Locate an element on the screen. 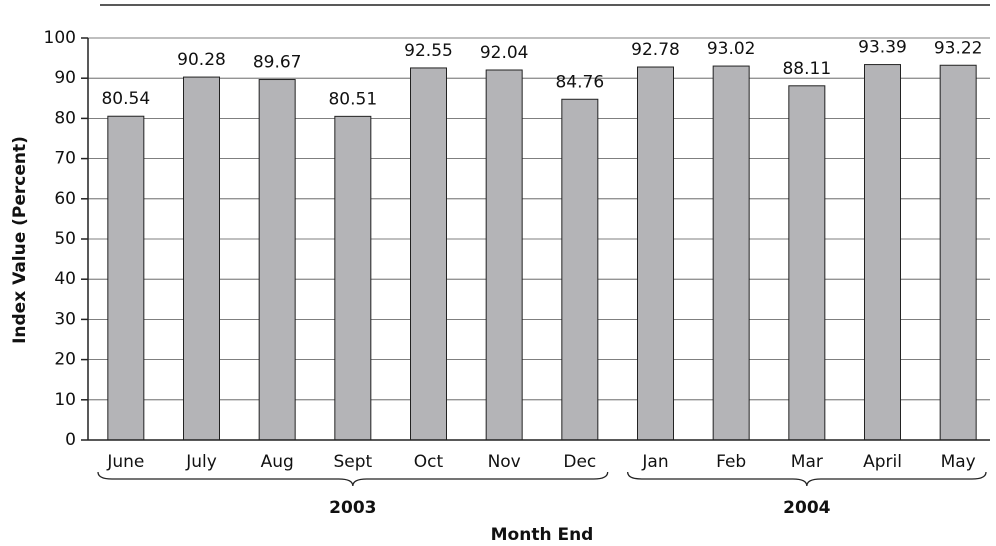  y-tick-label: 60 is located at coordinates (65, 199).